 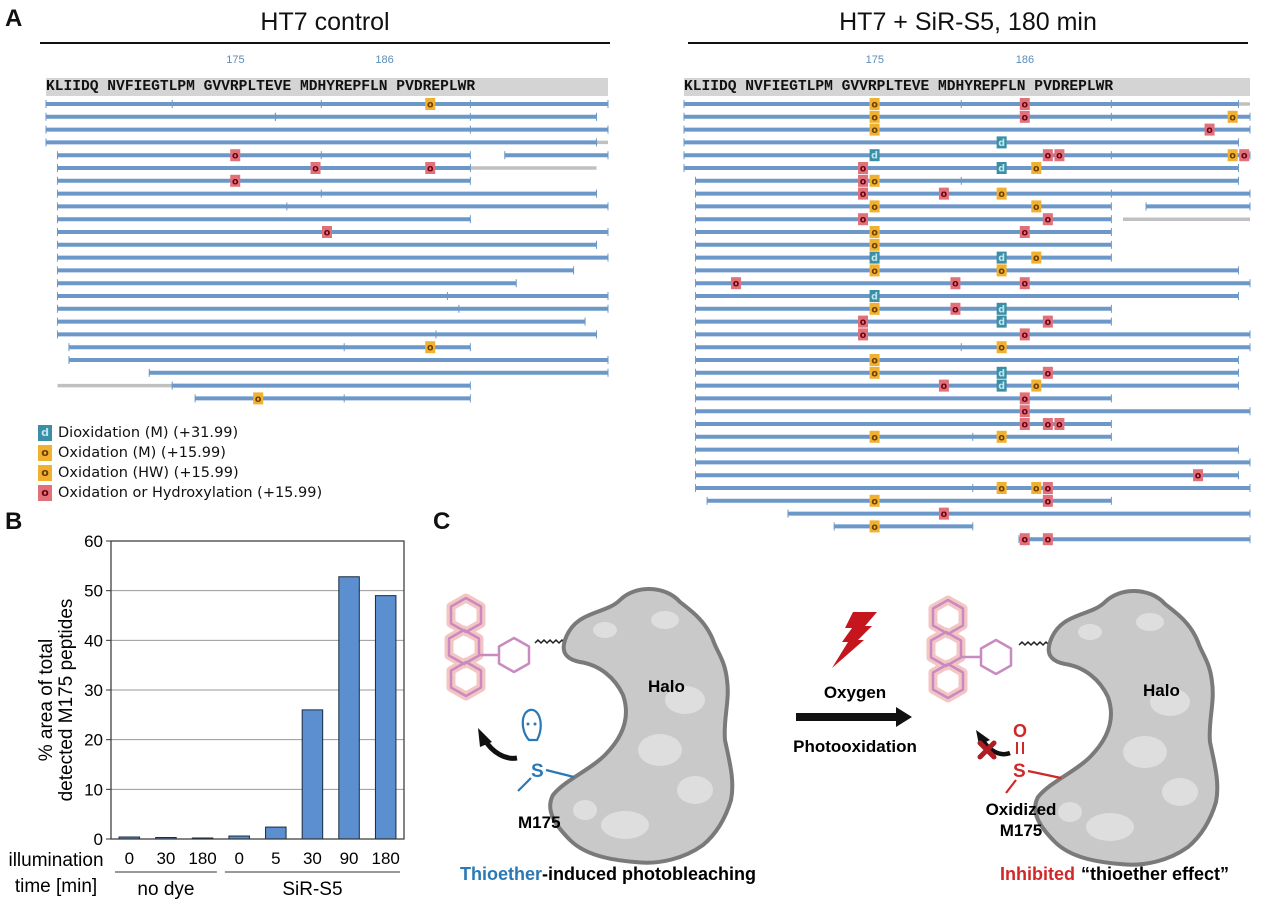 I want to click on title-rule, so click(x=325, y=43).